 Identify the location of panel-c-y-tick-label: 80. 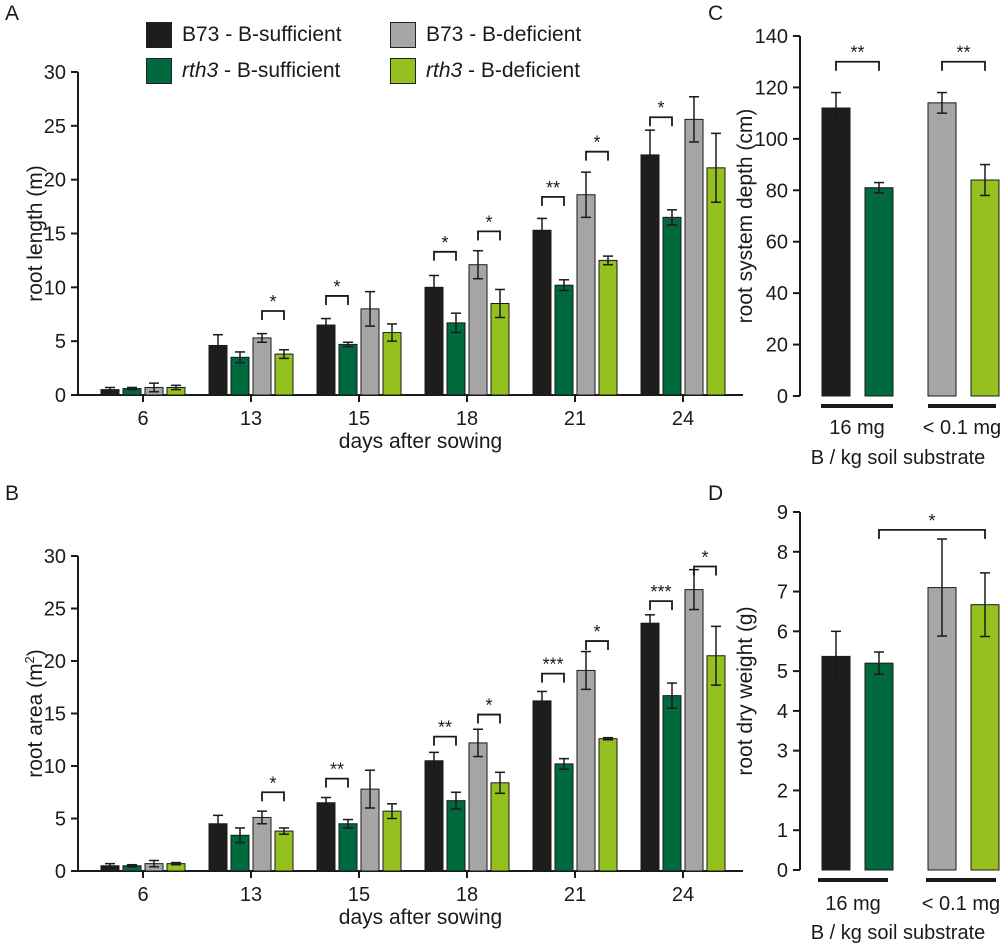
(777, 191).